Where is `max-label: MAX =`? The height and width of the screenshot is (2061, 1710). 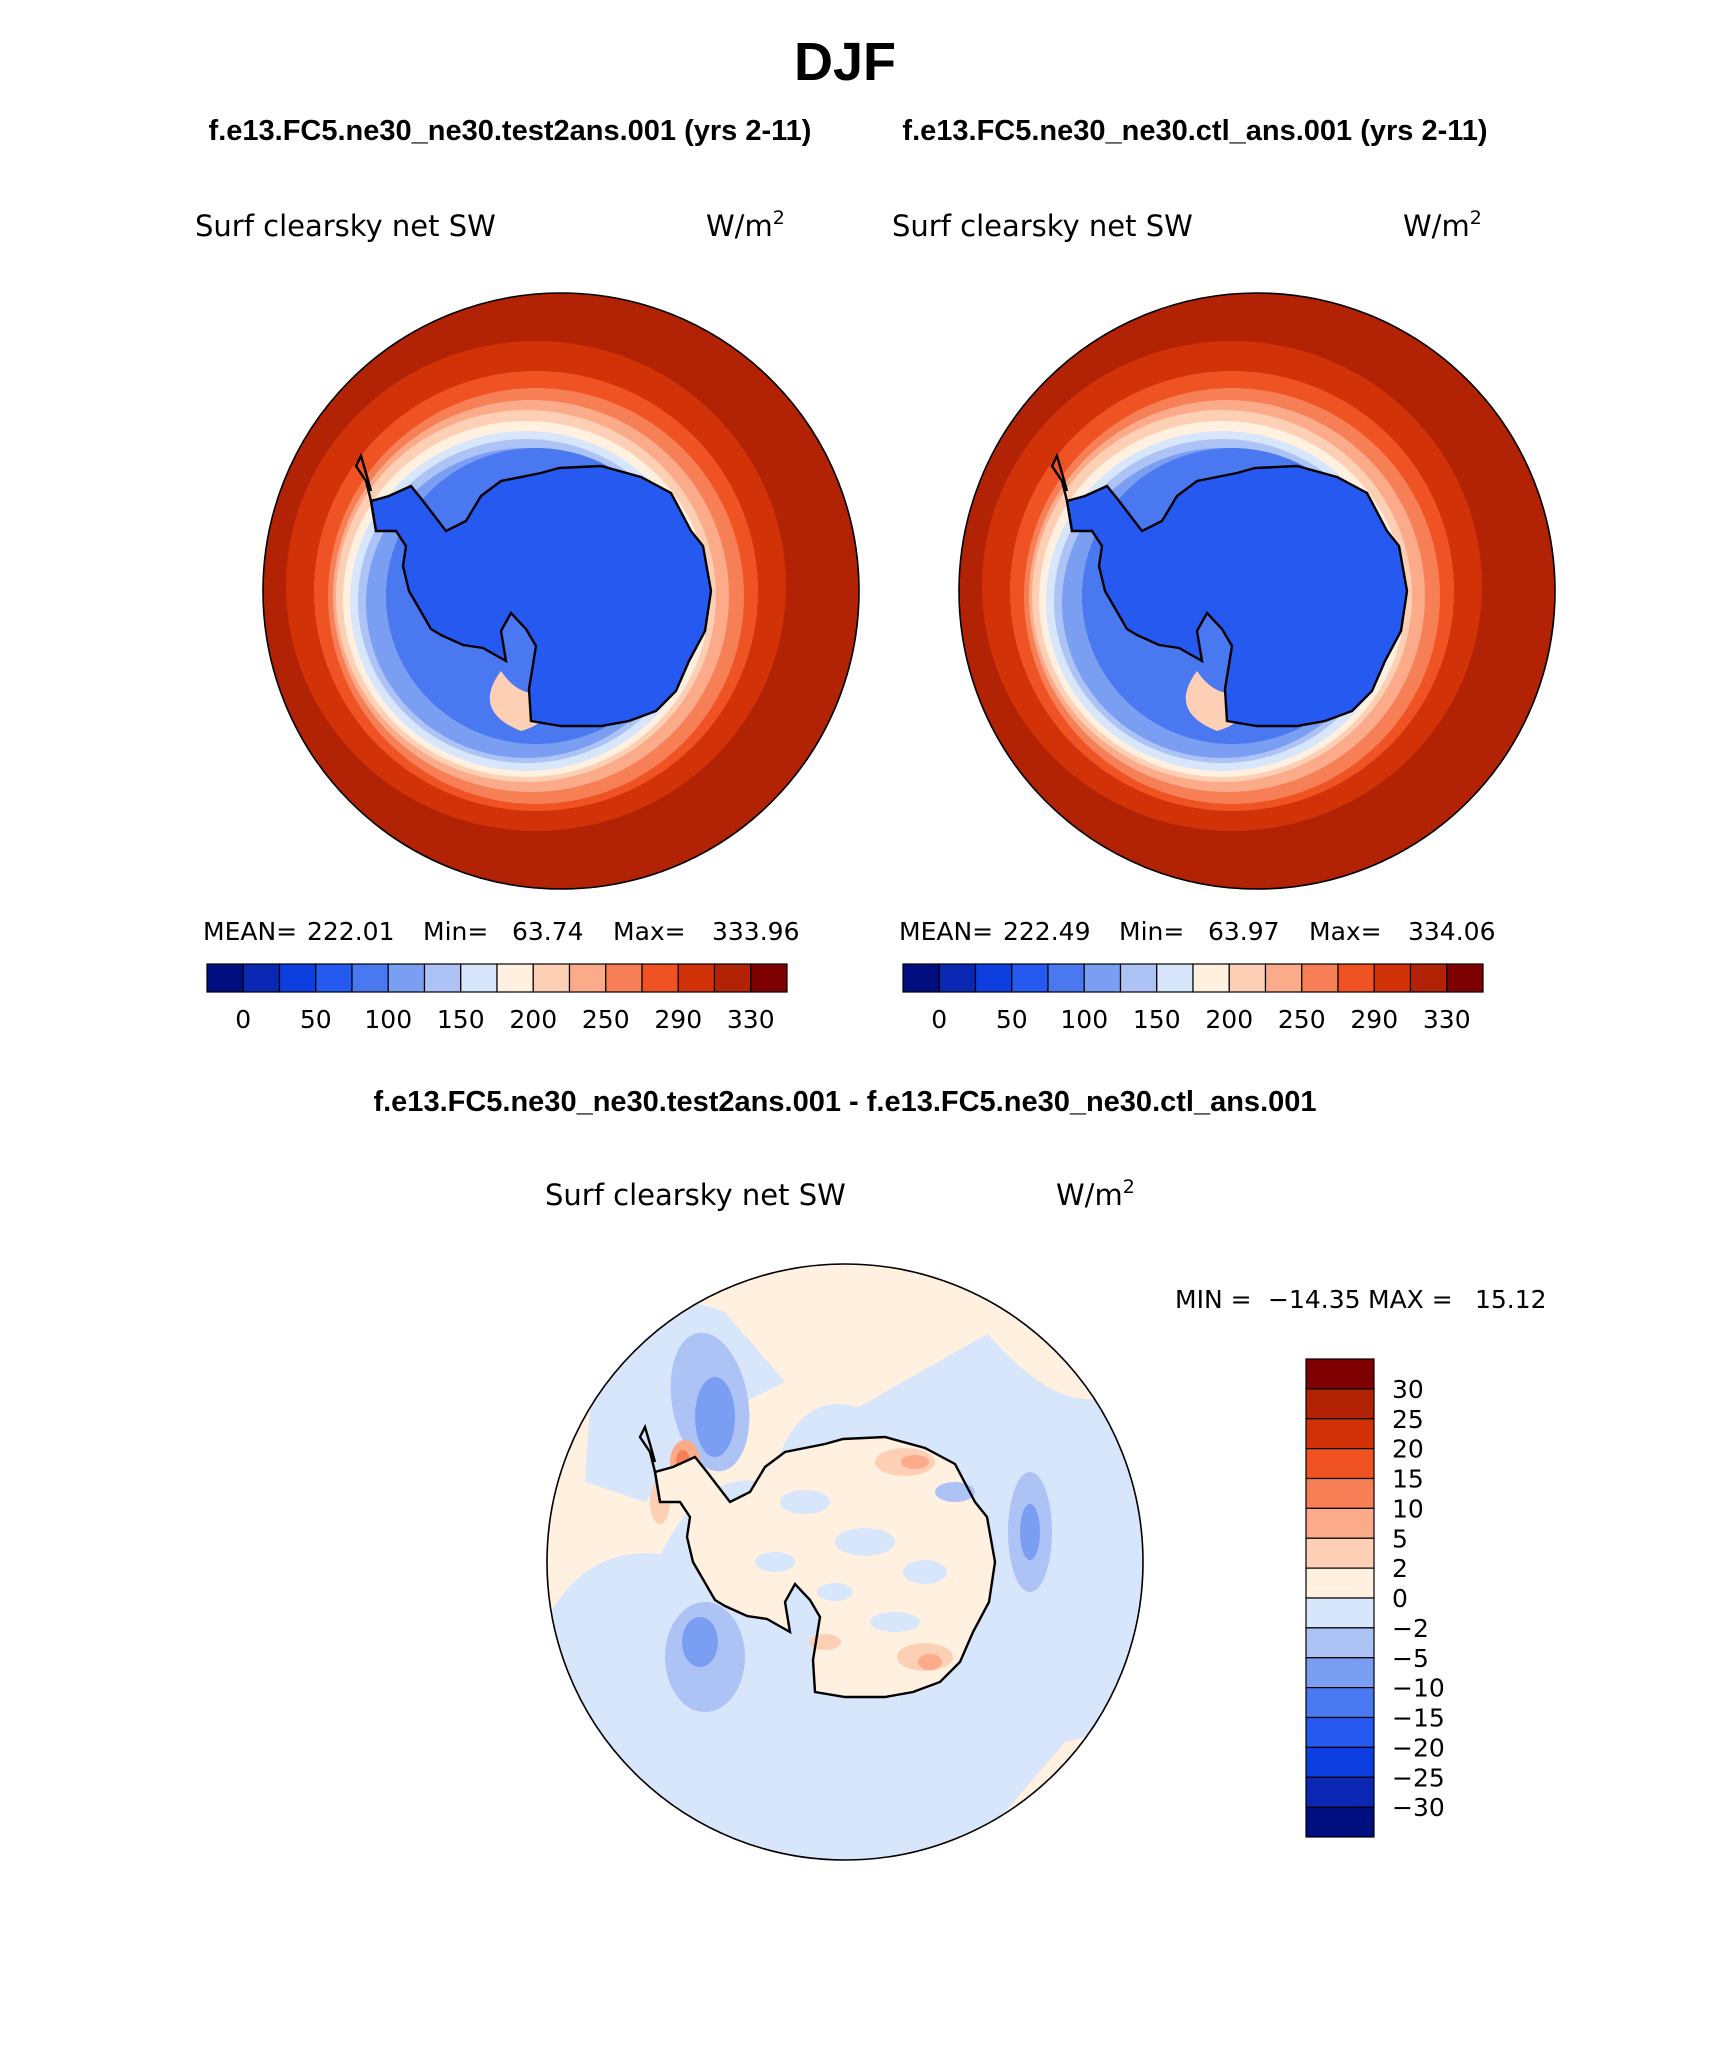
max-label: MAX = is located at coordinates (1410, 1299).